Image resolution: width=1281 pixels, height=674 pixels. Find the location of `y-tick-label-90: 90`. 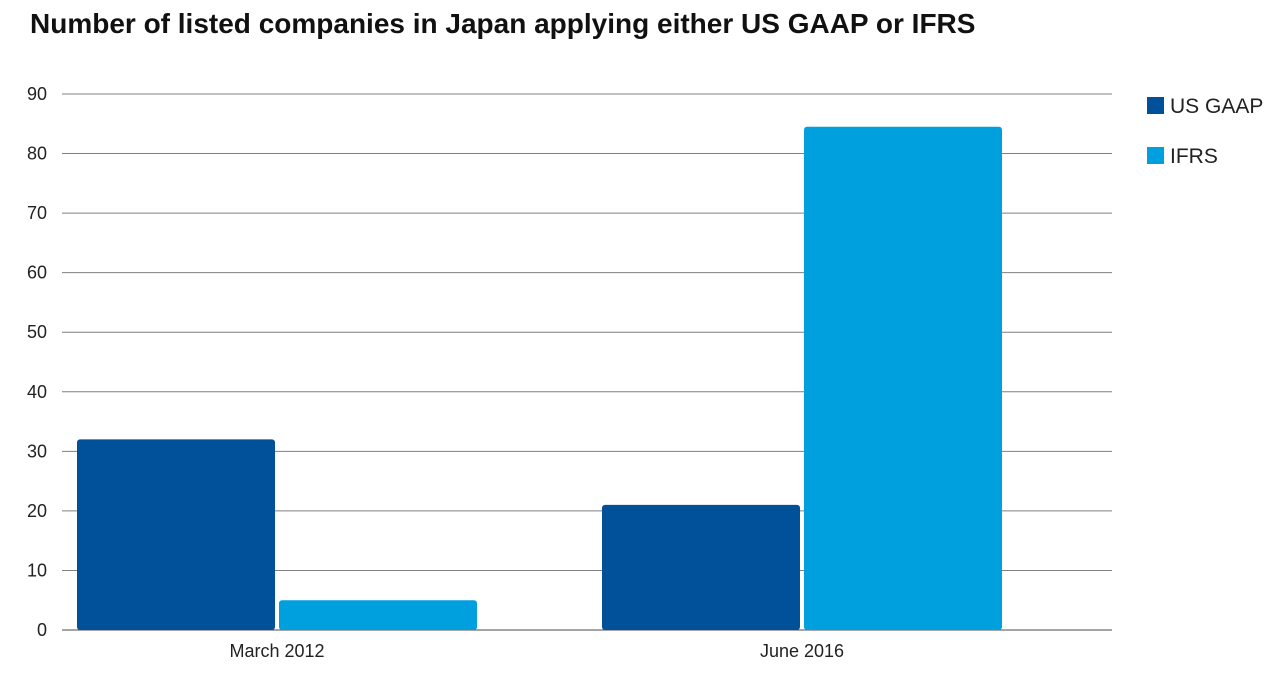

y-tick-label-90: 90 is located at coordinates (37, 94).